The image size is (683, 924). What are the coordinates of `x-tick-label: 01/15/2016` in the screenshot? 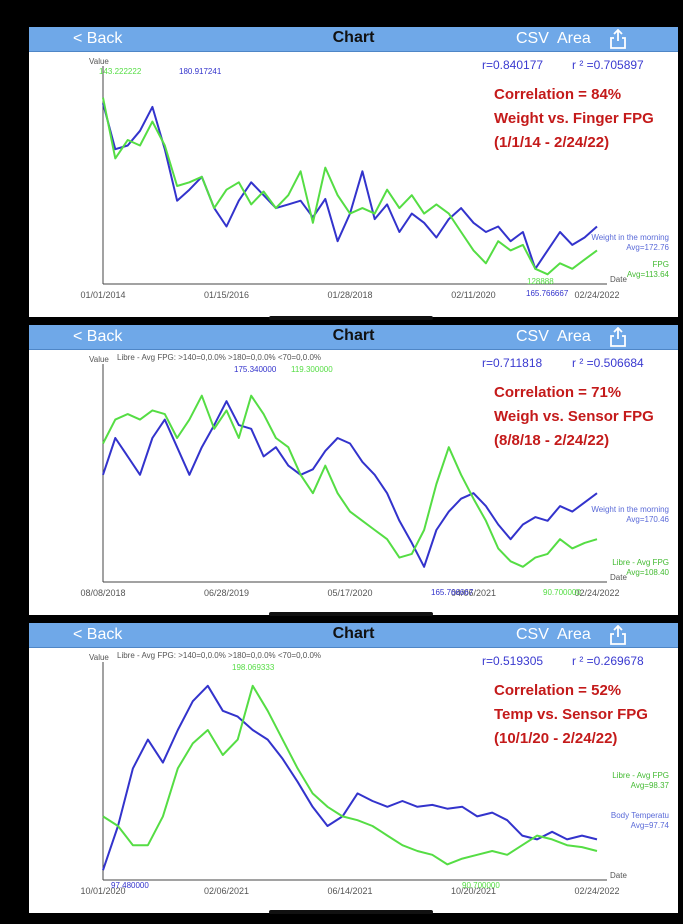 It's located at (226, 295).